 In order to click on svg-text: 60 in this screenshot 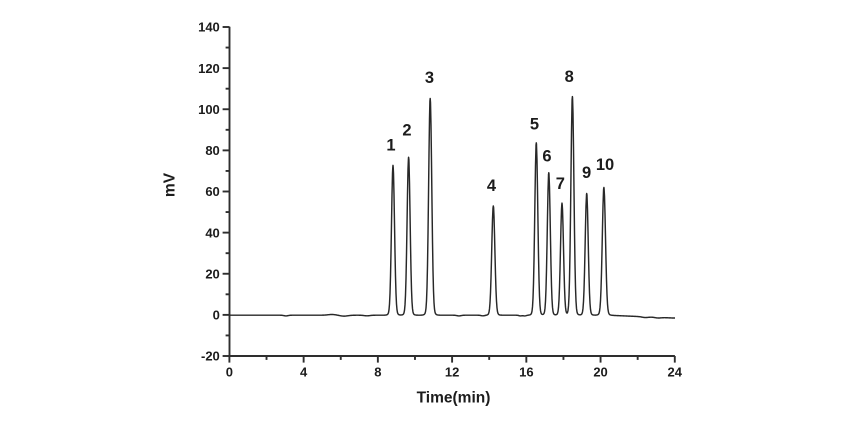, I will do `click(212, 191)`.